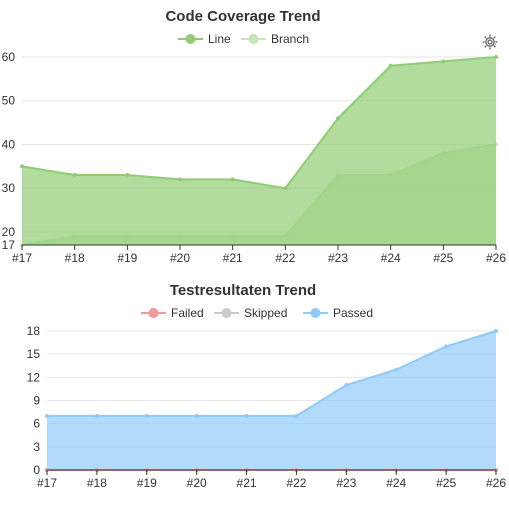 This screenshot has width=509, height=508. What do you see at coordinates (259, 247) in the screenshot?
I see `coverage-x-axis` at bounding box center [259, 247].